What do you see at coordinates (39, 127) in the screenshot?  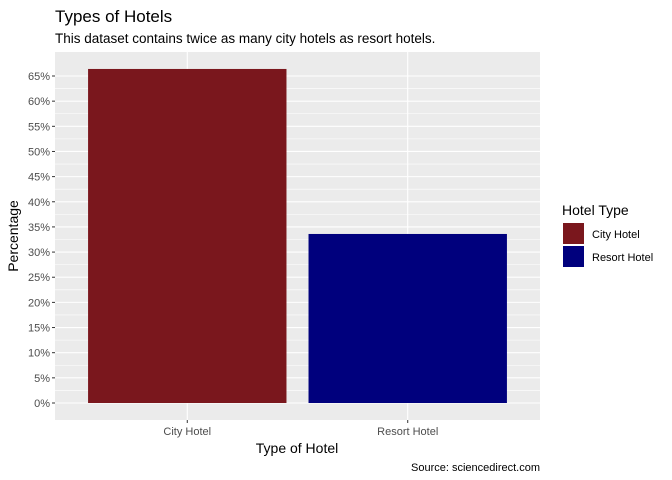 I see `y-tick-label: 55%` at bounding box center [39, 127].